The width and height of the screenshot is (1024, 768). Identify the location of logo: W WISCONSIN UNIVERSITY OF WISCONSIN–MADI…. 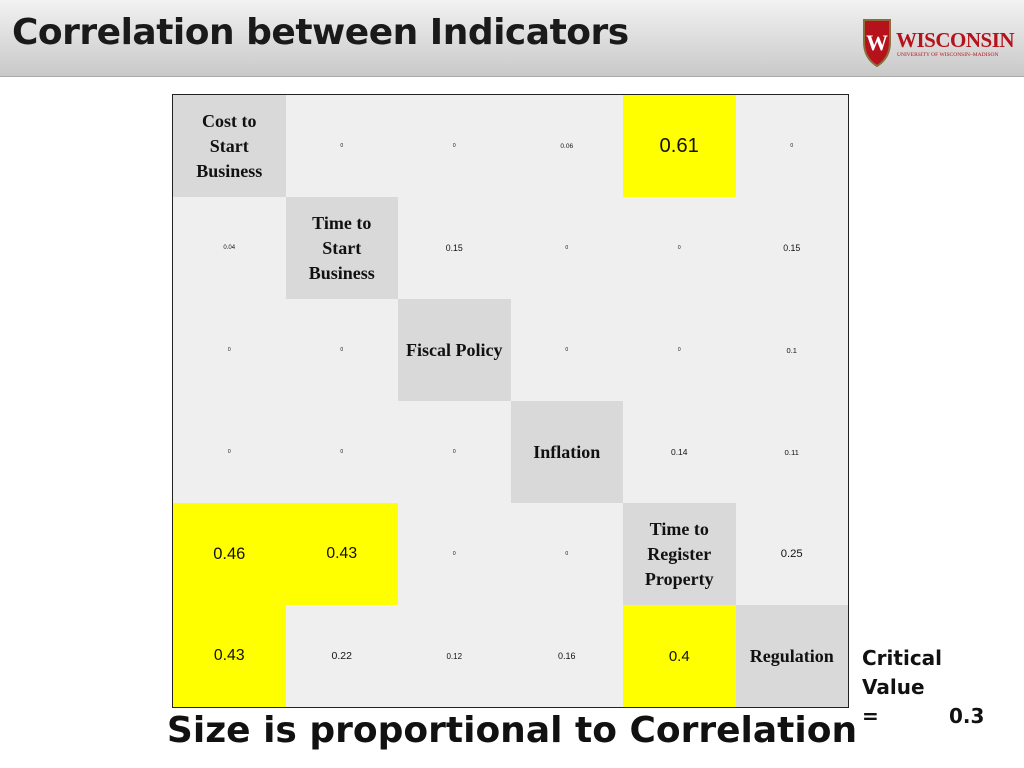
(940, 40).